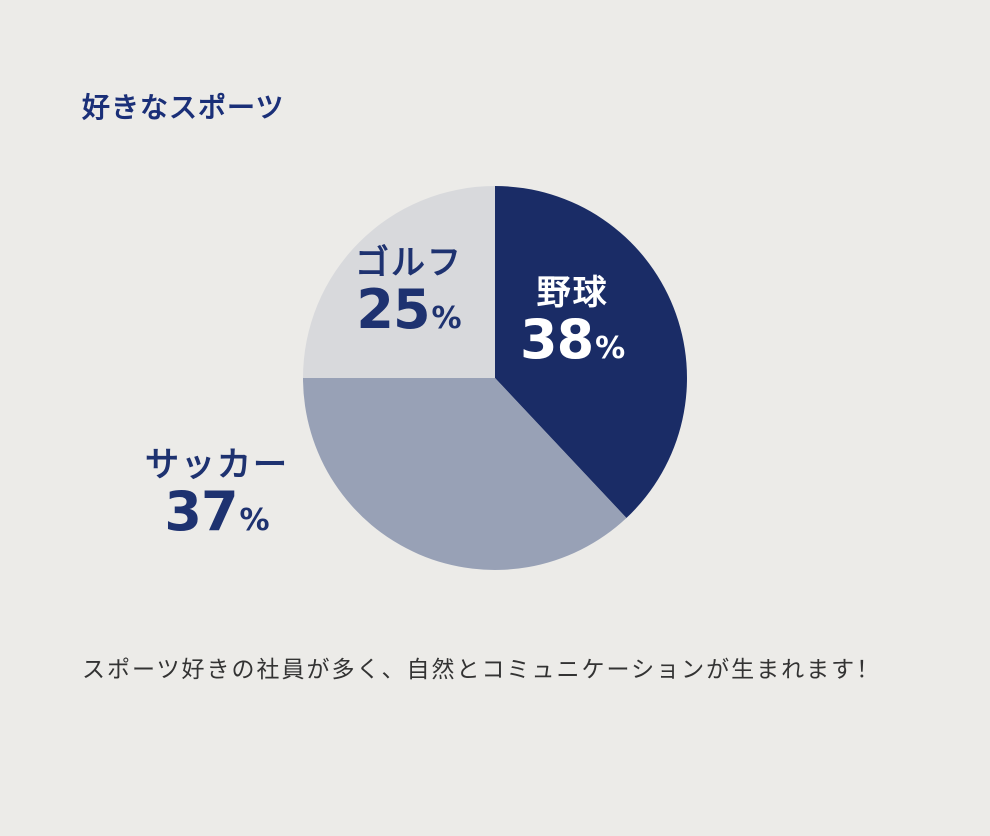 The height and width of the screenshot is (836, 990). I want to click on slice-value-baseball: 38, so click(557, 340).